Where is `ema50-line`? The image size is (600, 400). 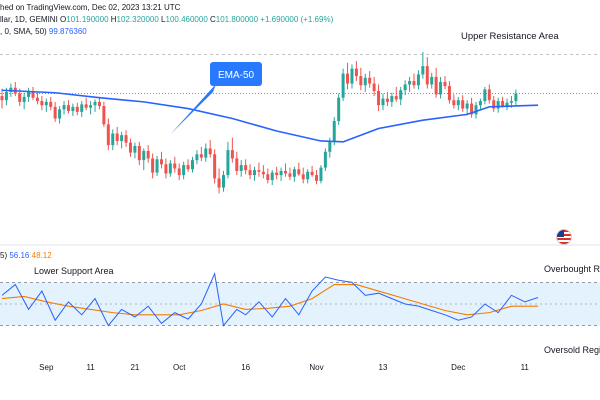
ema50-line is located at coordinates (270, 116).